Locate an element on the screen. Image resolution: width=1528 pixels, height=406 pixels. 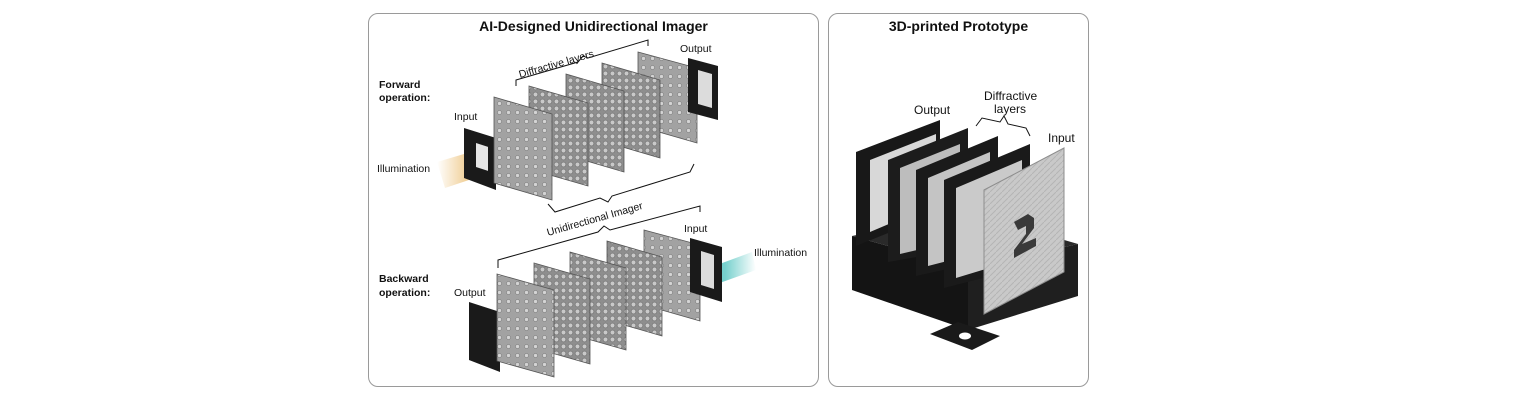
left-panel-title: AI-Designed Unidirectional Imager is located at coordinates (593, 26).